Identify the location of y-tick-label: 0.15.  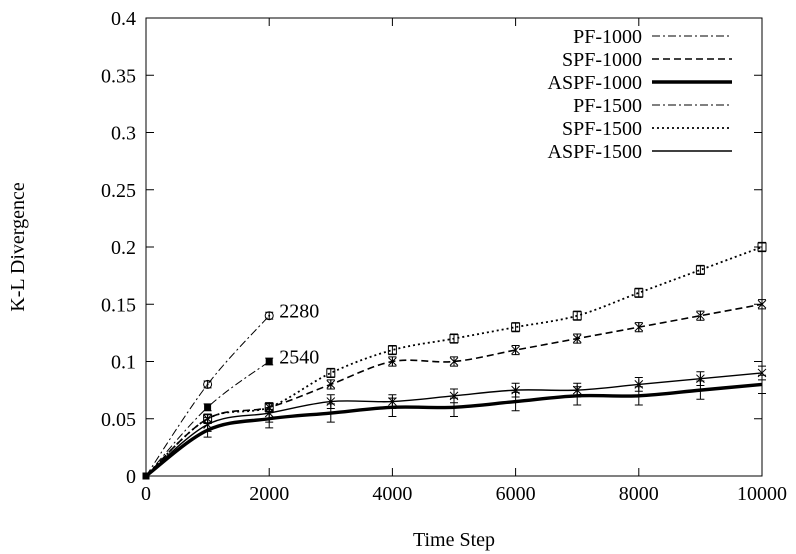
(118, 305).